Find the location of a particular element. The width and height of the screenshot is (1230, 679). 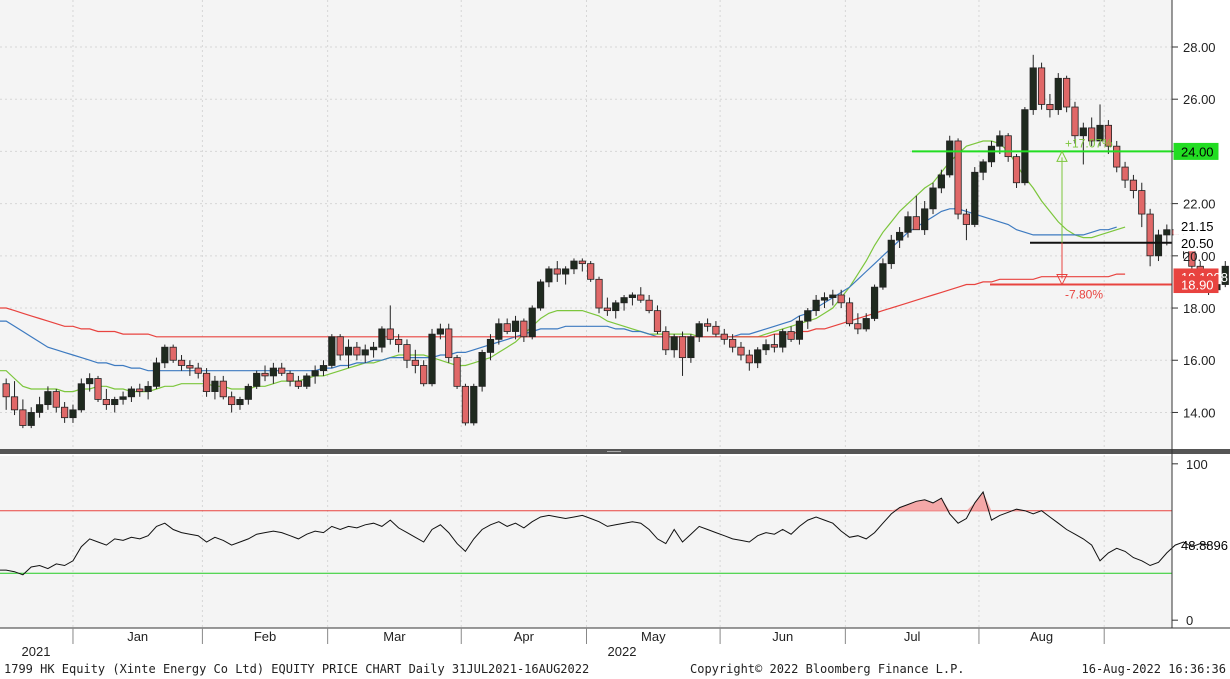

osc-tick-label: 0 is located at coordinates (1189, 620).